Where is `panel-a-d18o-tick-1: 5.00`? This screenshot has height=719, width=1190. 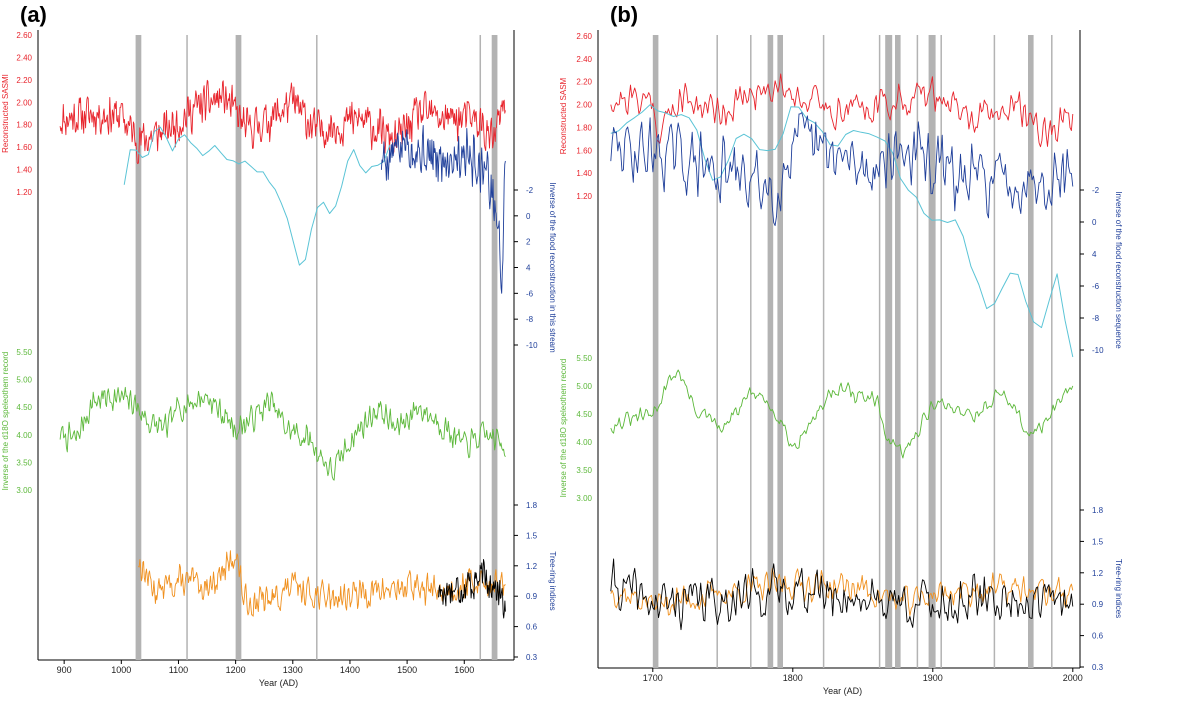 panel-a-d18o-tick-1: 5.00 is located at coordinates (24, 380).